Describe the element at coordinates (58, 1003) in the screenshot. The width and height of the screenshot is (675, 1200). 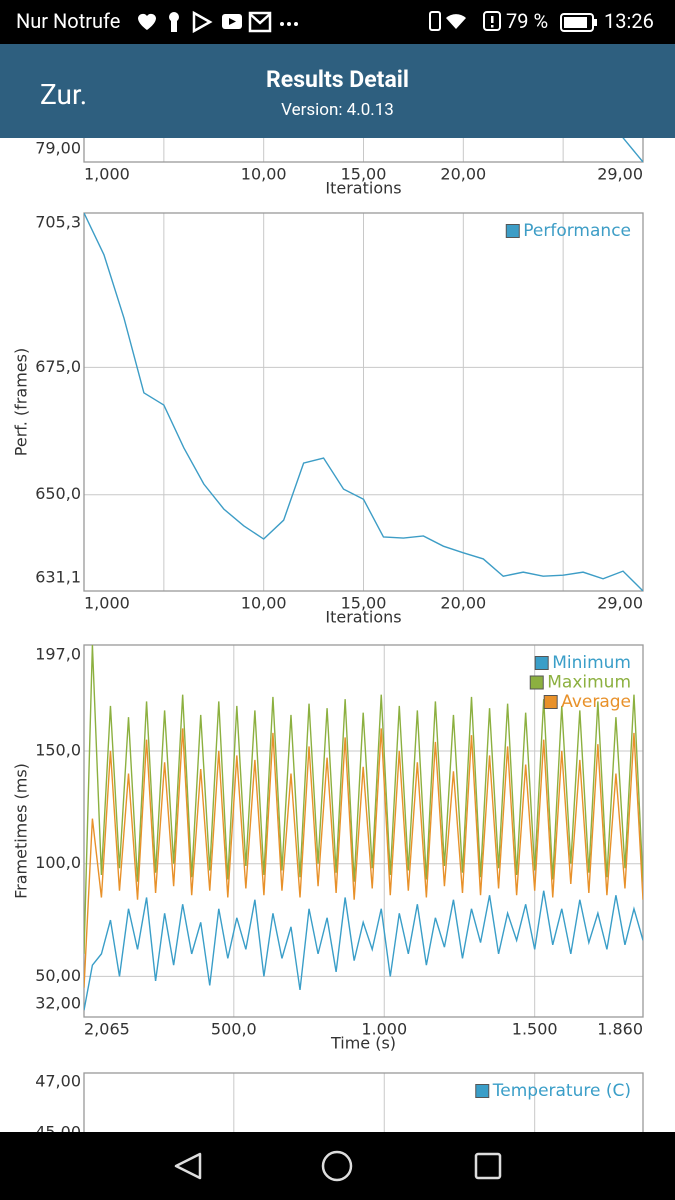
I see `y-tick-label: 32,00` at that location.